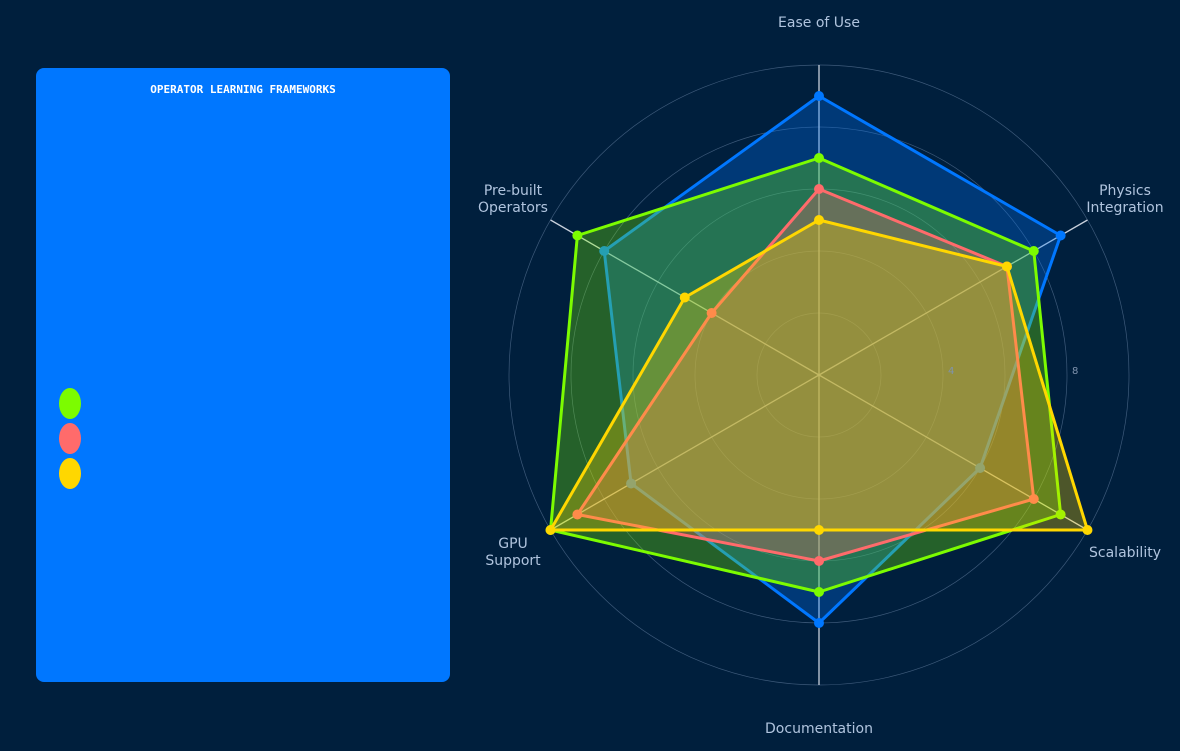 Image resolution: width=1180 pixels, height=751 pixels. What do you see at coordinates (513, 552) in the screenshot?
I see `axis-label: GPU Support` at bounding box center [513, 552].